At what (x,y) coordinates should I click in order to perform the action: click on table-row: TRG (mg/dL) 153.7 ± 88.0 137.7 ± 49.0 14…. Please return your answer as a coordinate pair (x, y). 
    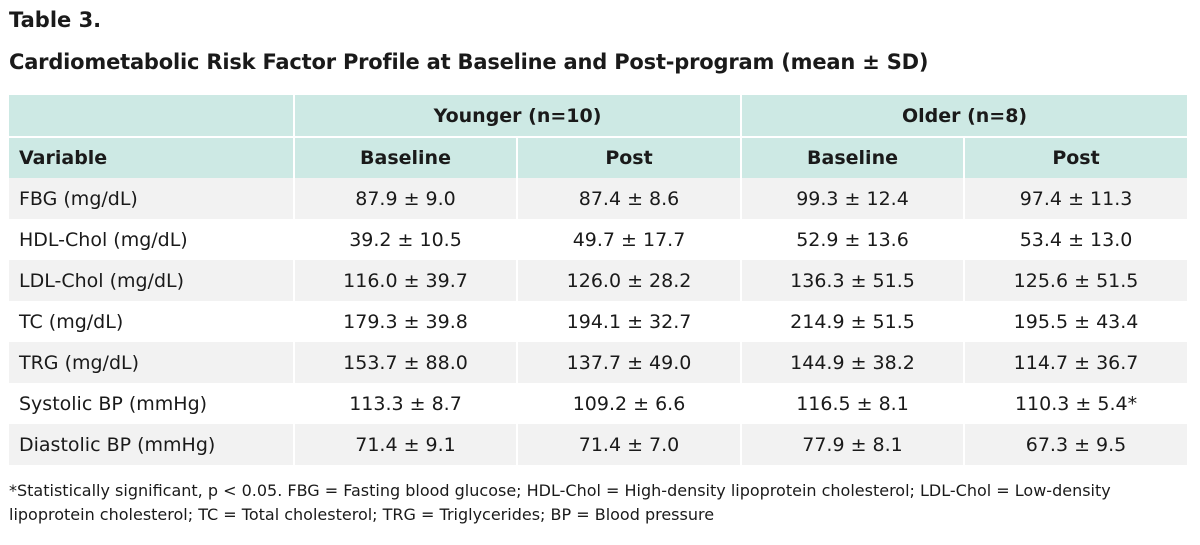
    Looking at the image, I should click on (598, 362).